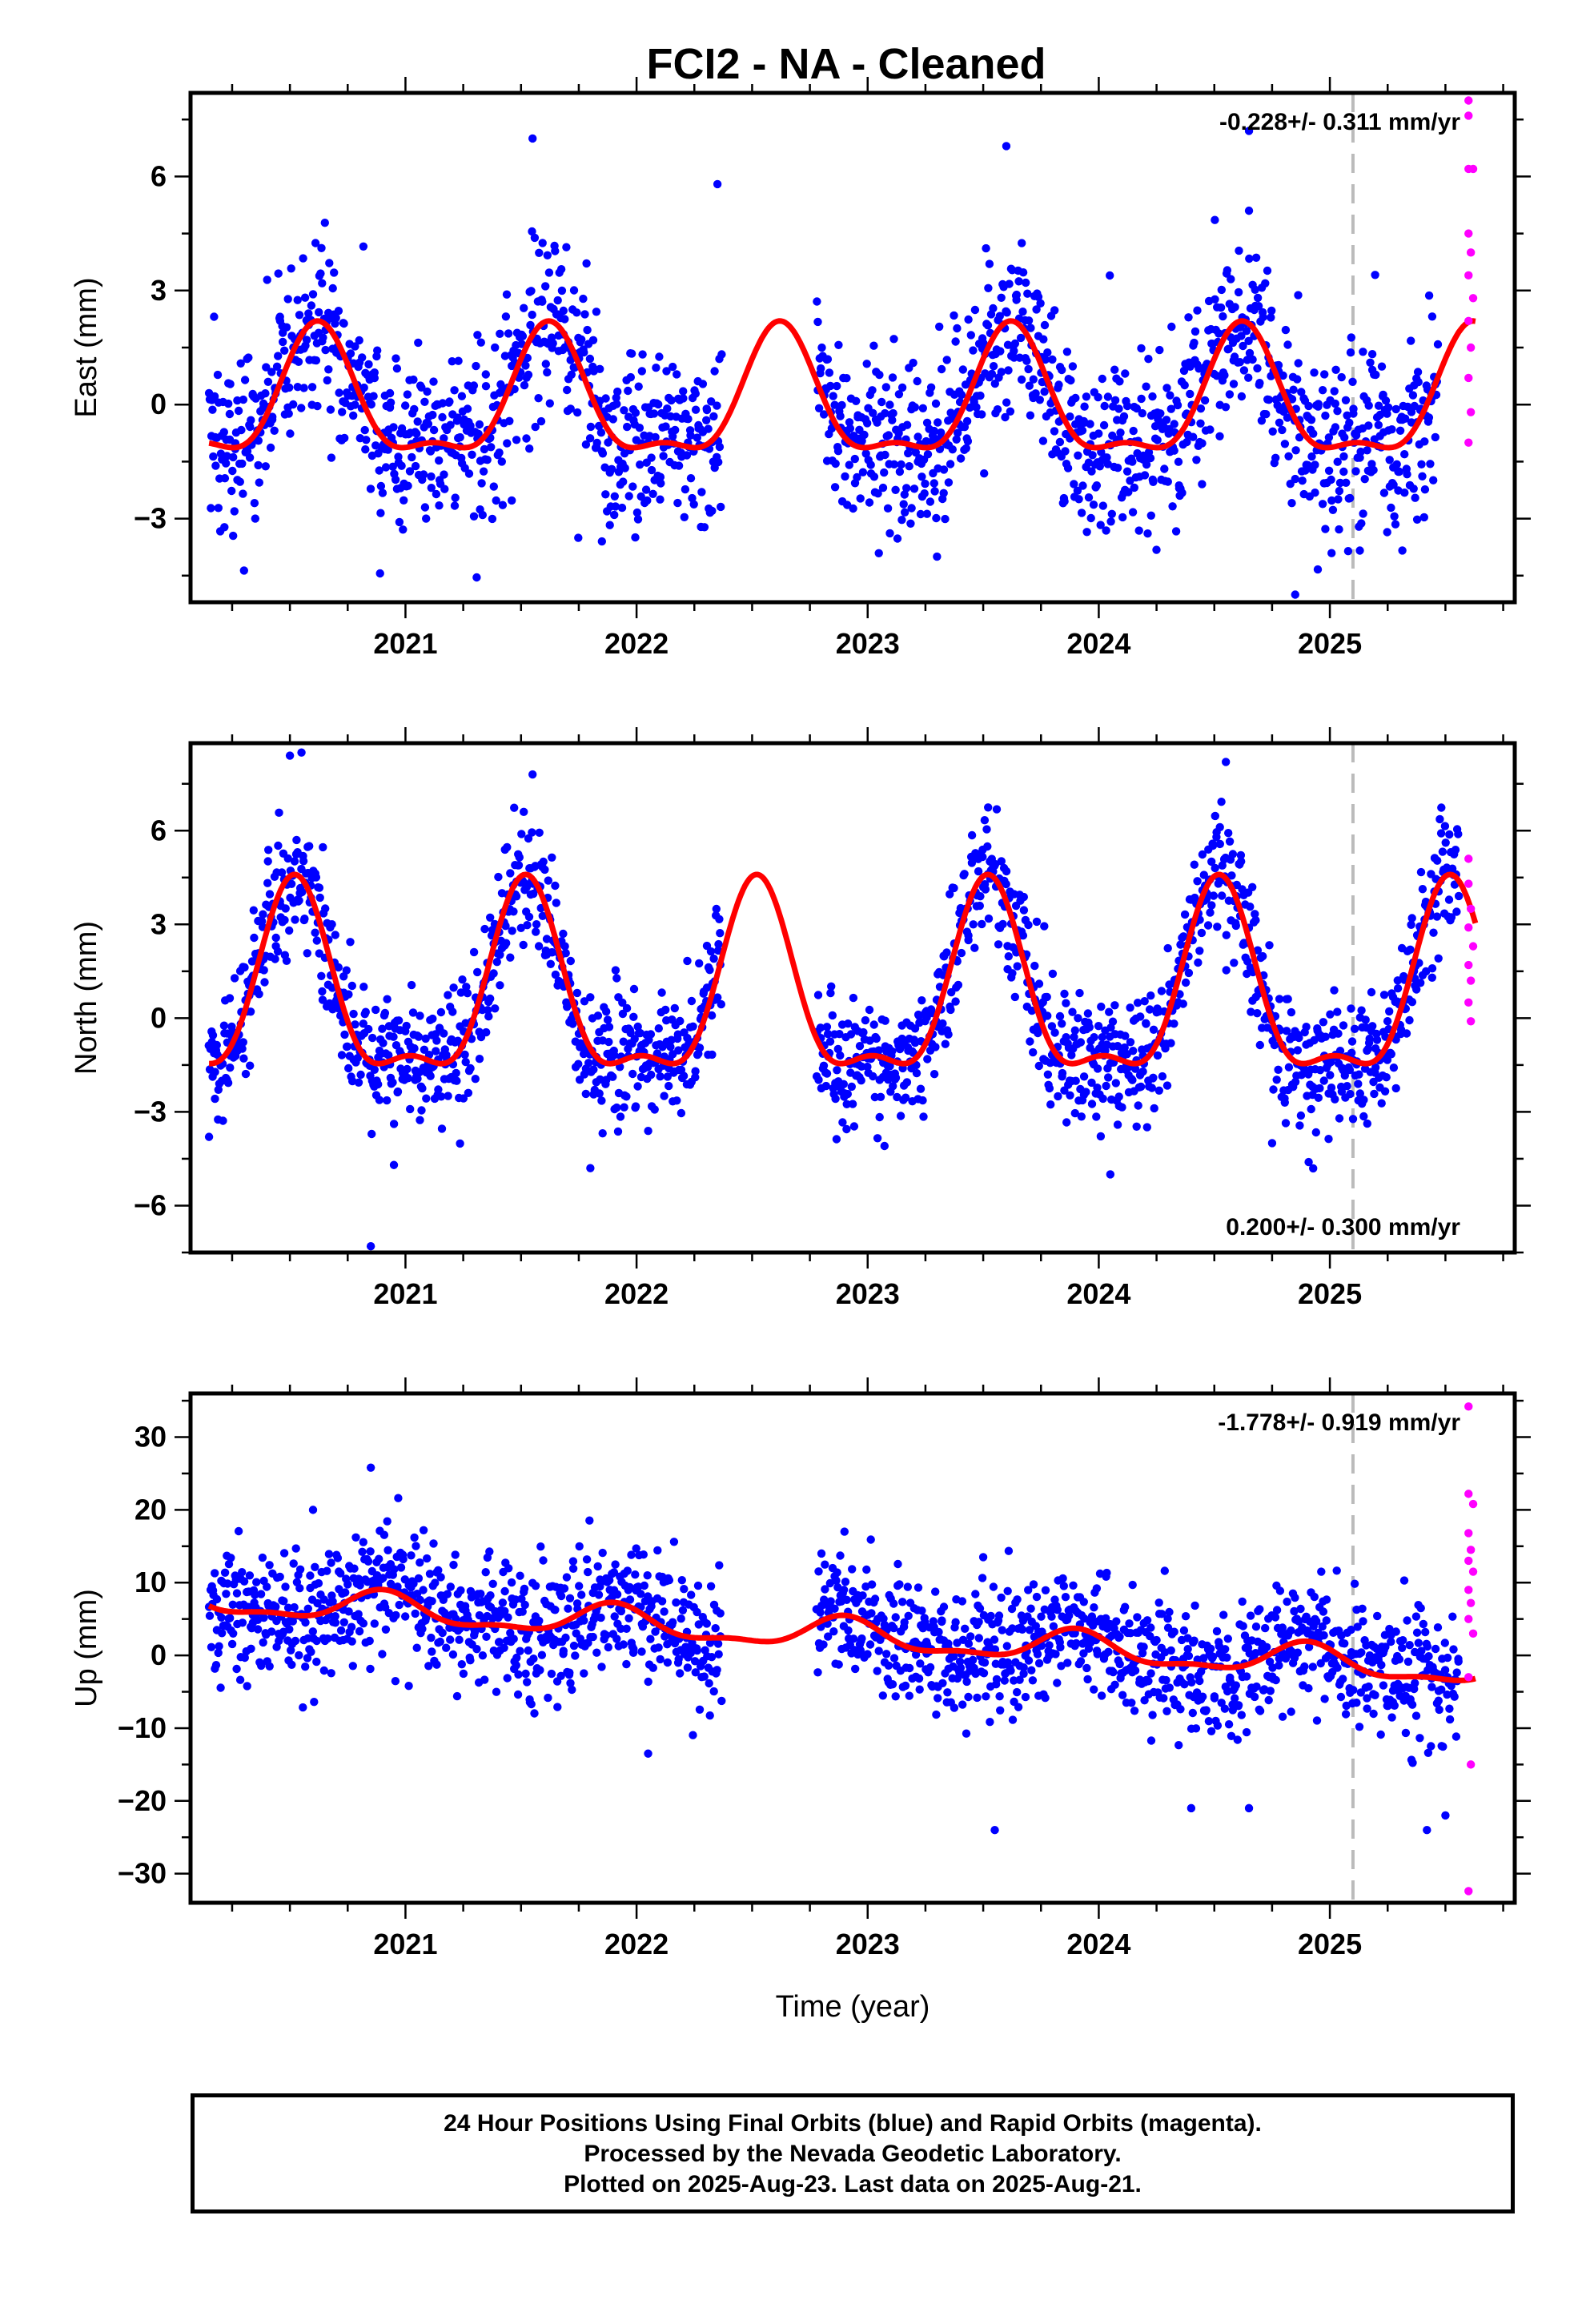 Image resolution: width=1582 pixels, height=2324 pixels. I want to click on x-tick-label: 2025, so click(1330, 1294).